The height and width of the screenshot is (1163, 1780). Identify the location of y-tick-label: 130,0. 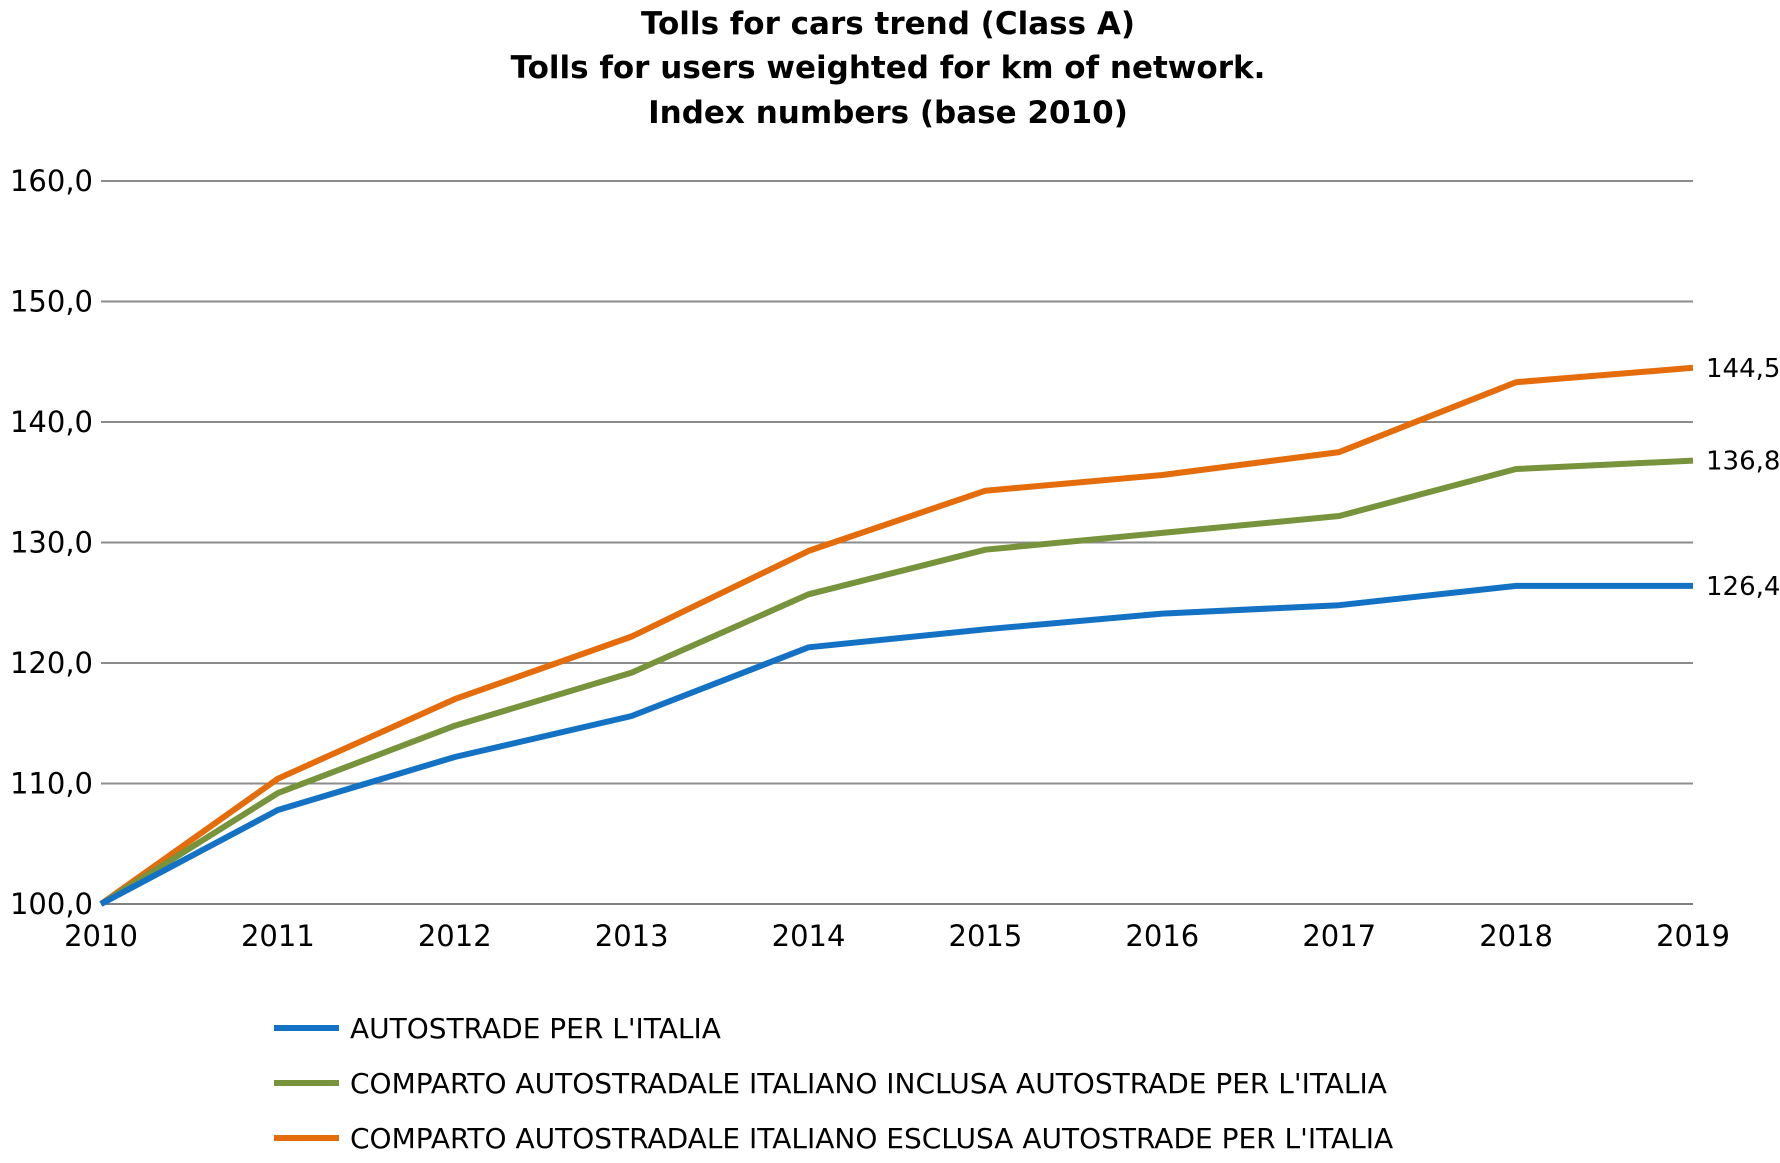
(51, 543).